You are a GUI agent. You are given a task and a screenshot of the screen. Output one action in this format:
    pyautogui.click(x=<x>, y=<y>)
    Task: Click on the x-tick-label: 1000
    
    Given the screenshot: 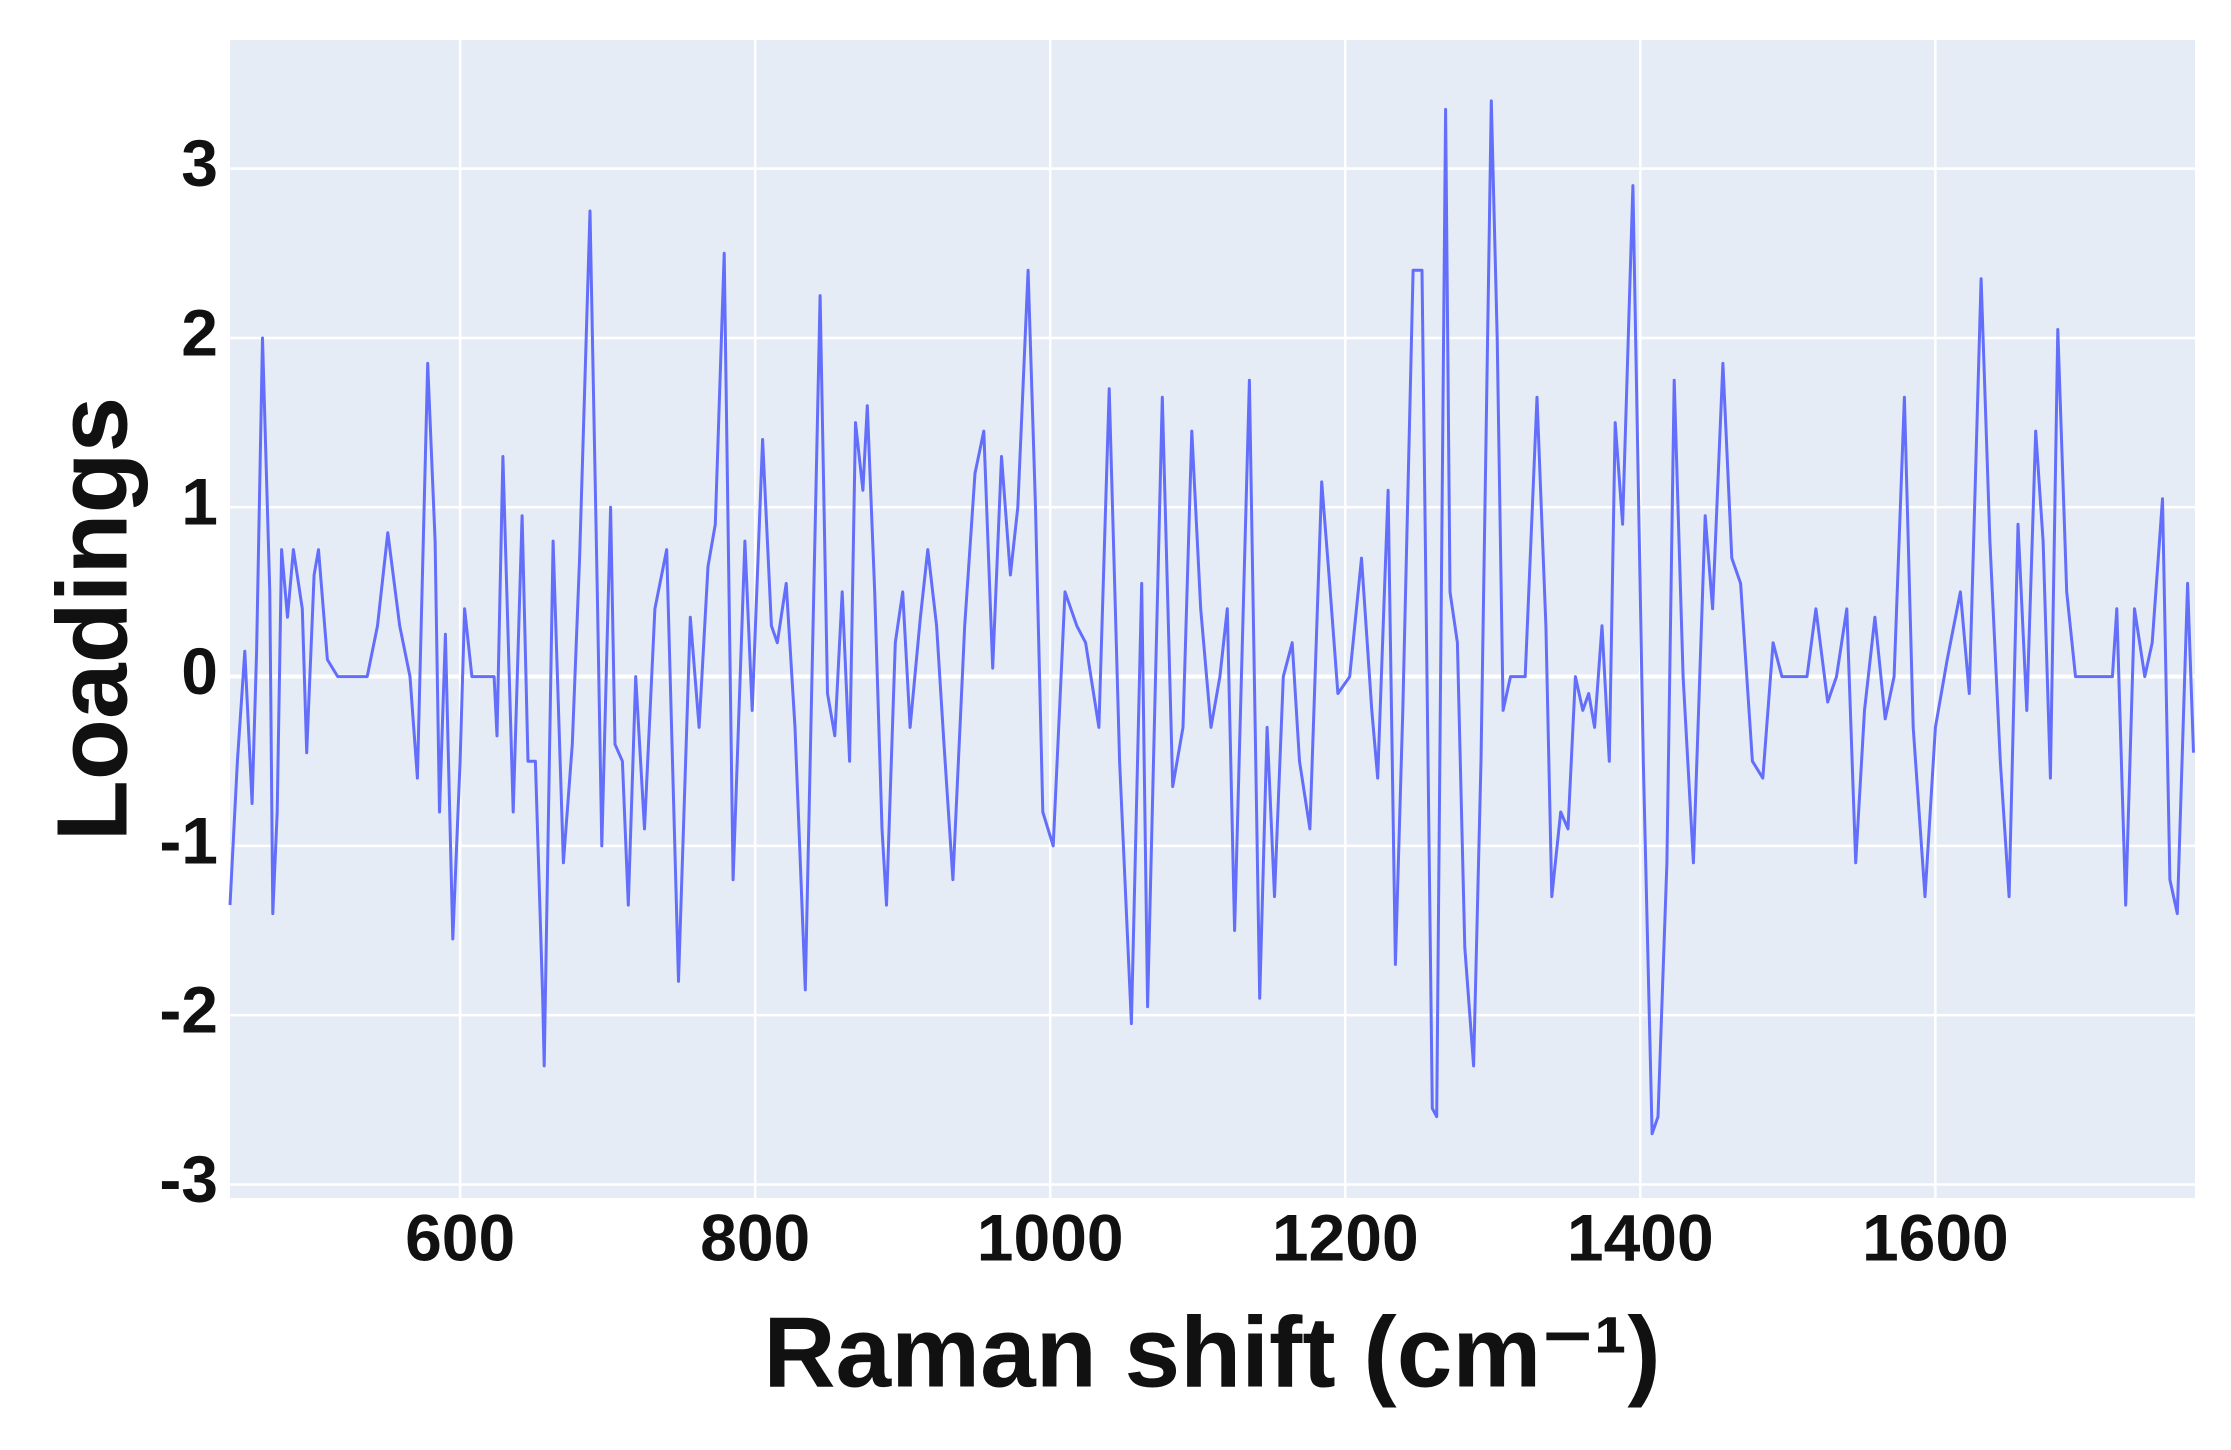 What is the action you would take?
    pyautogui.click(x=1050, y=1237)
    